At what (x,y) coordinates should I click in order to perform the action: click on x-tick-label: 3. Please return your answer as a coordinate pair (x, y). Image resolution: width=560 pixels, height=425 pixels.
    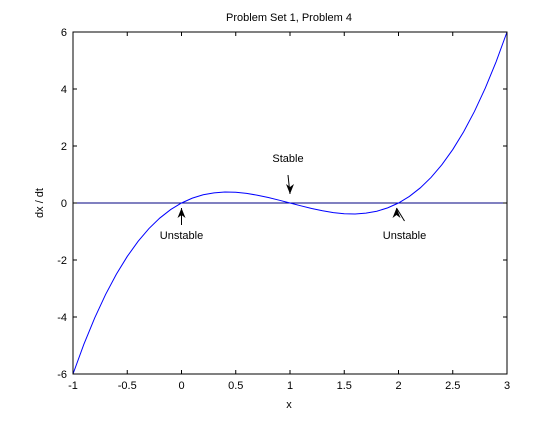
    Looking at the image, I should click on (507, 386).